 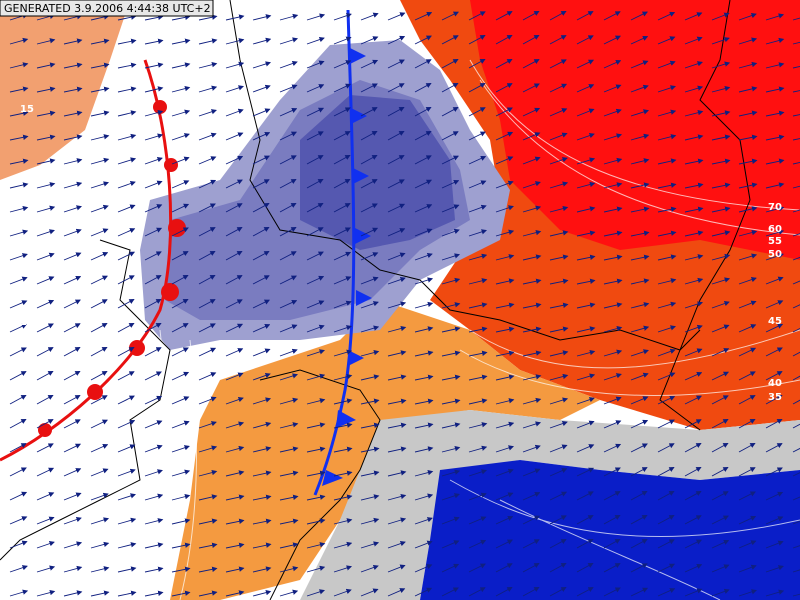 I want to click on cold-area, so click(x=610, y=530).